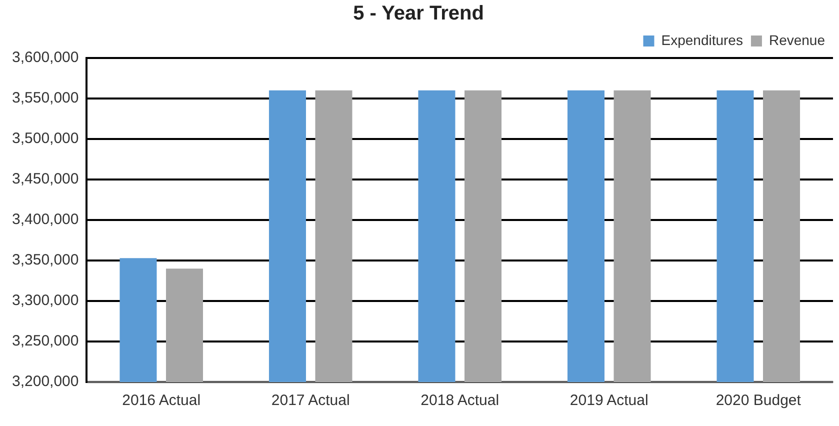 The image size is (839, 426). What do you see at coordinates (45, 341) in the screenshot?
I see `y-tick-label: 3,250,000` at bounding box center [45, 341].